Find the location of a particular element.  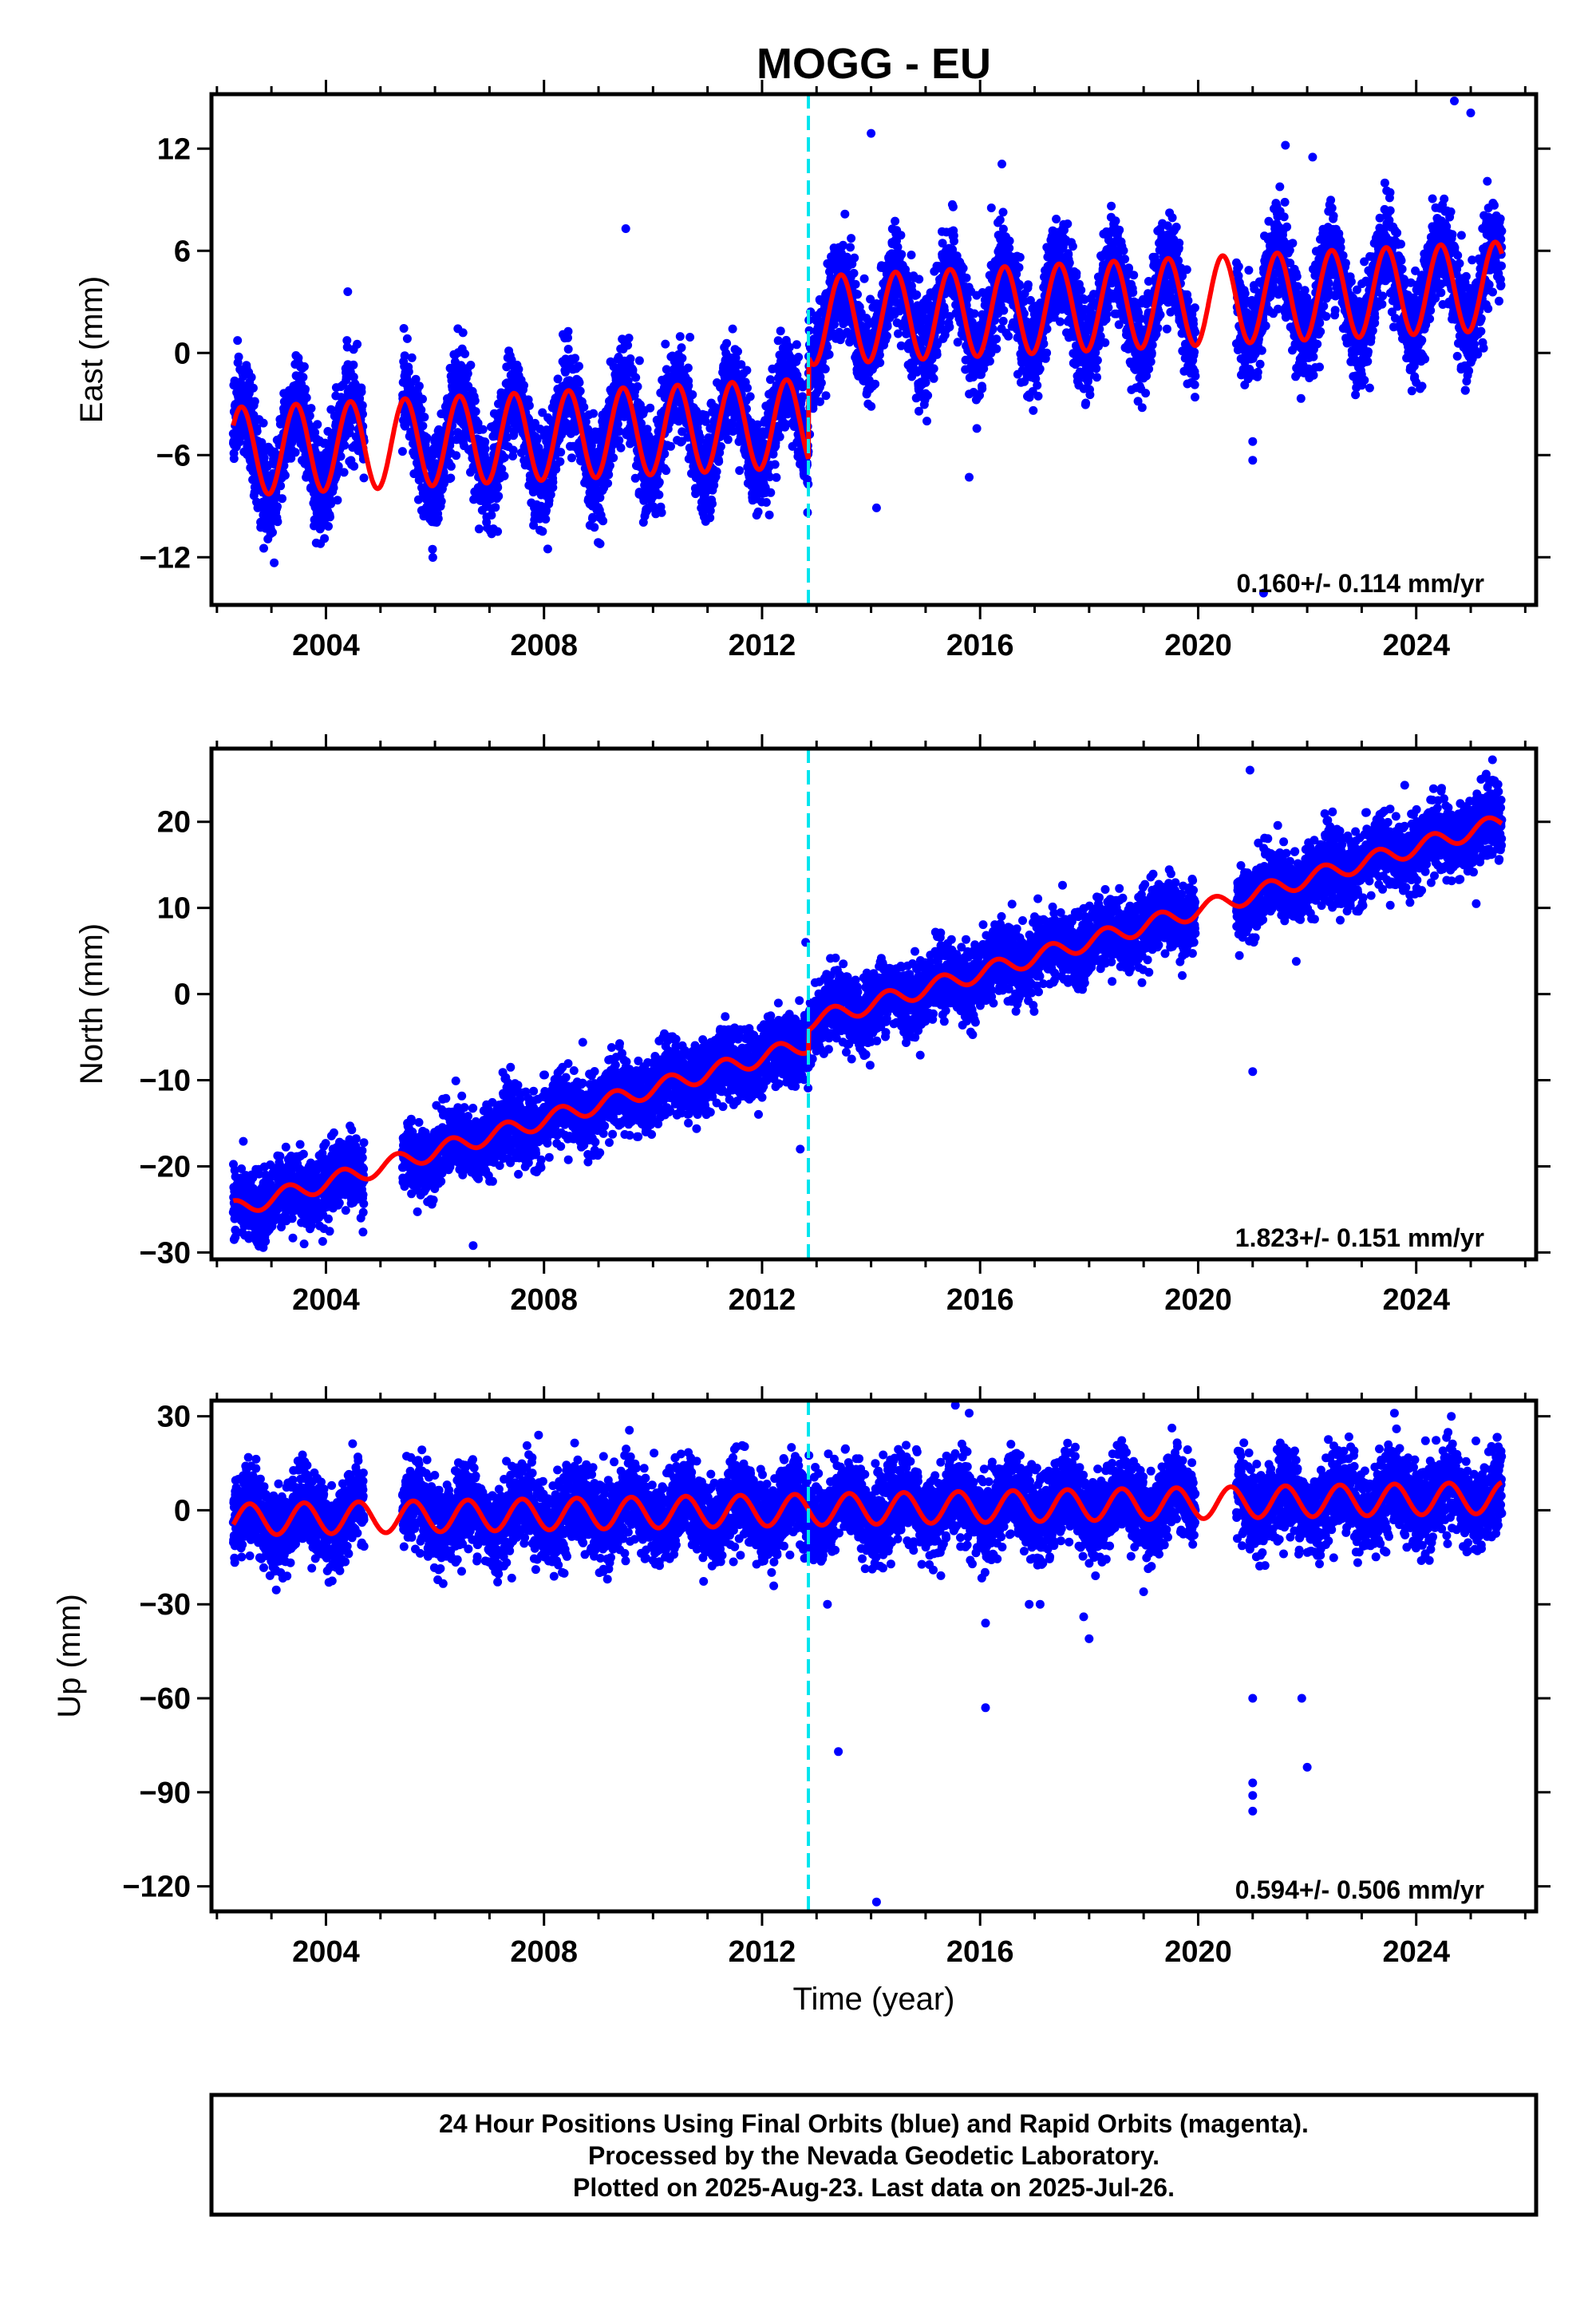

chart-title: MOGG - EU is located at coordinates (874, 64).